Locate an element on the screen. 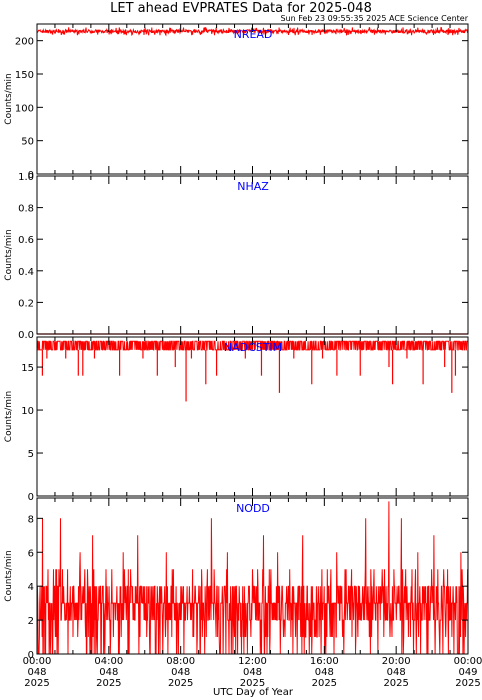 This screenshot has height=700, width=482. y-tick-label: 10 is located at coordinates (27, 411).